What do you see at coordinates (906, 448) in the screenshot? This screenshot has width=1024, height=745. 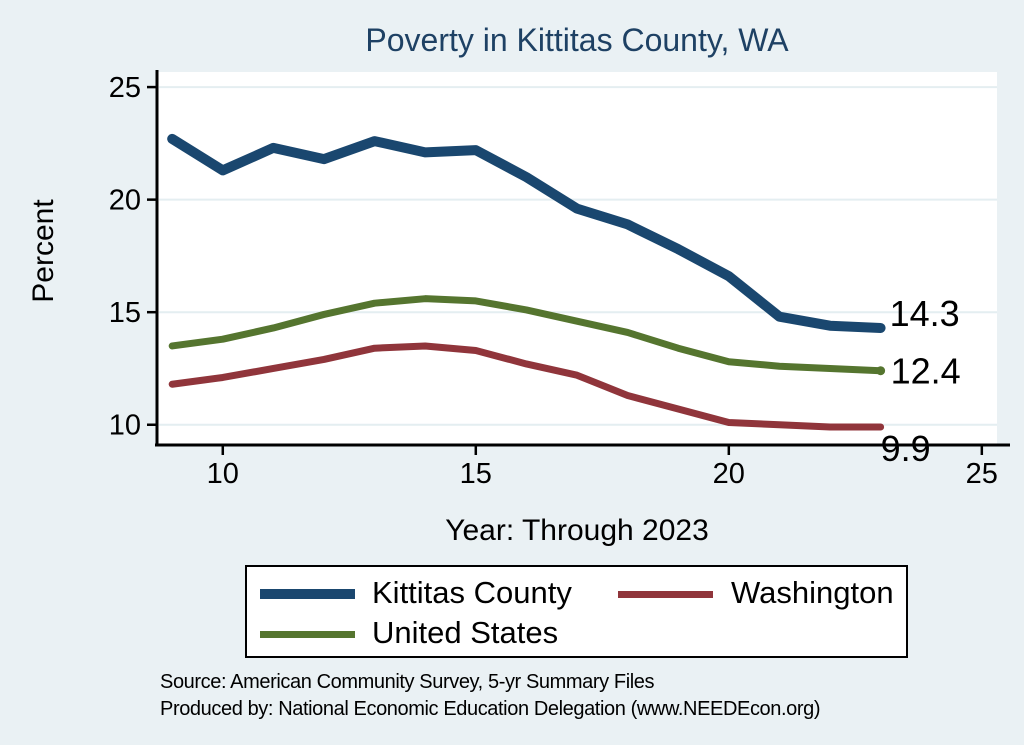 I see `end-value-label-washington: 9.9` at bounding box center [906, 448].